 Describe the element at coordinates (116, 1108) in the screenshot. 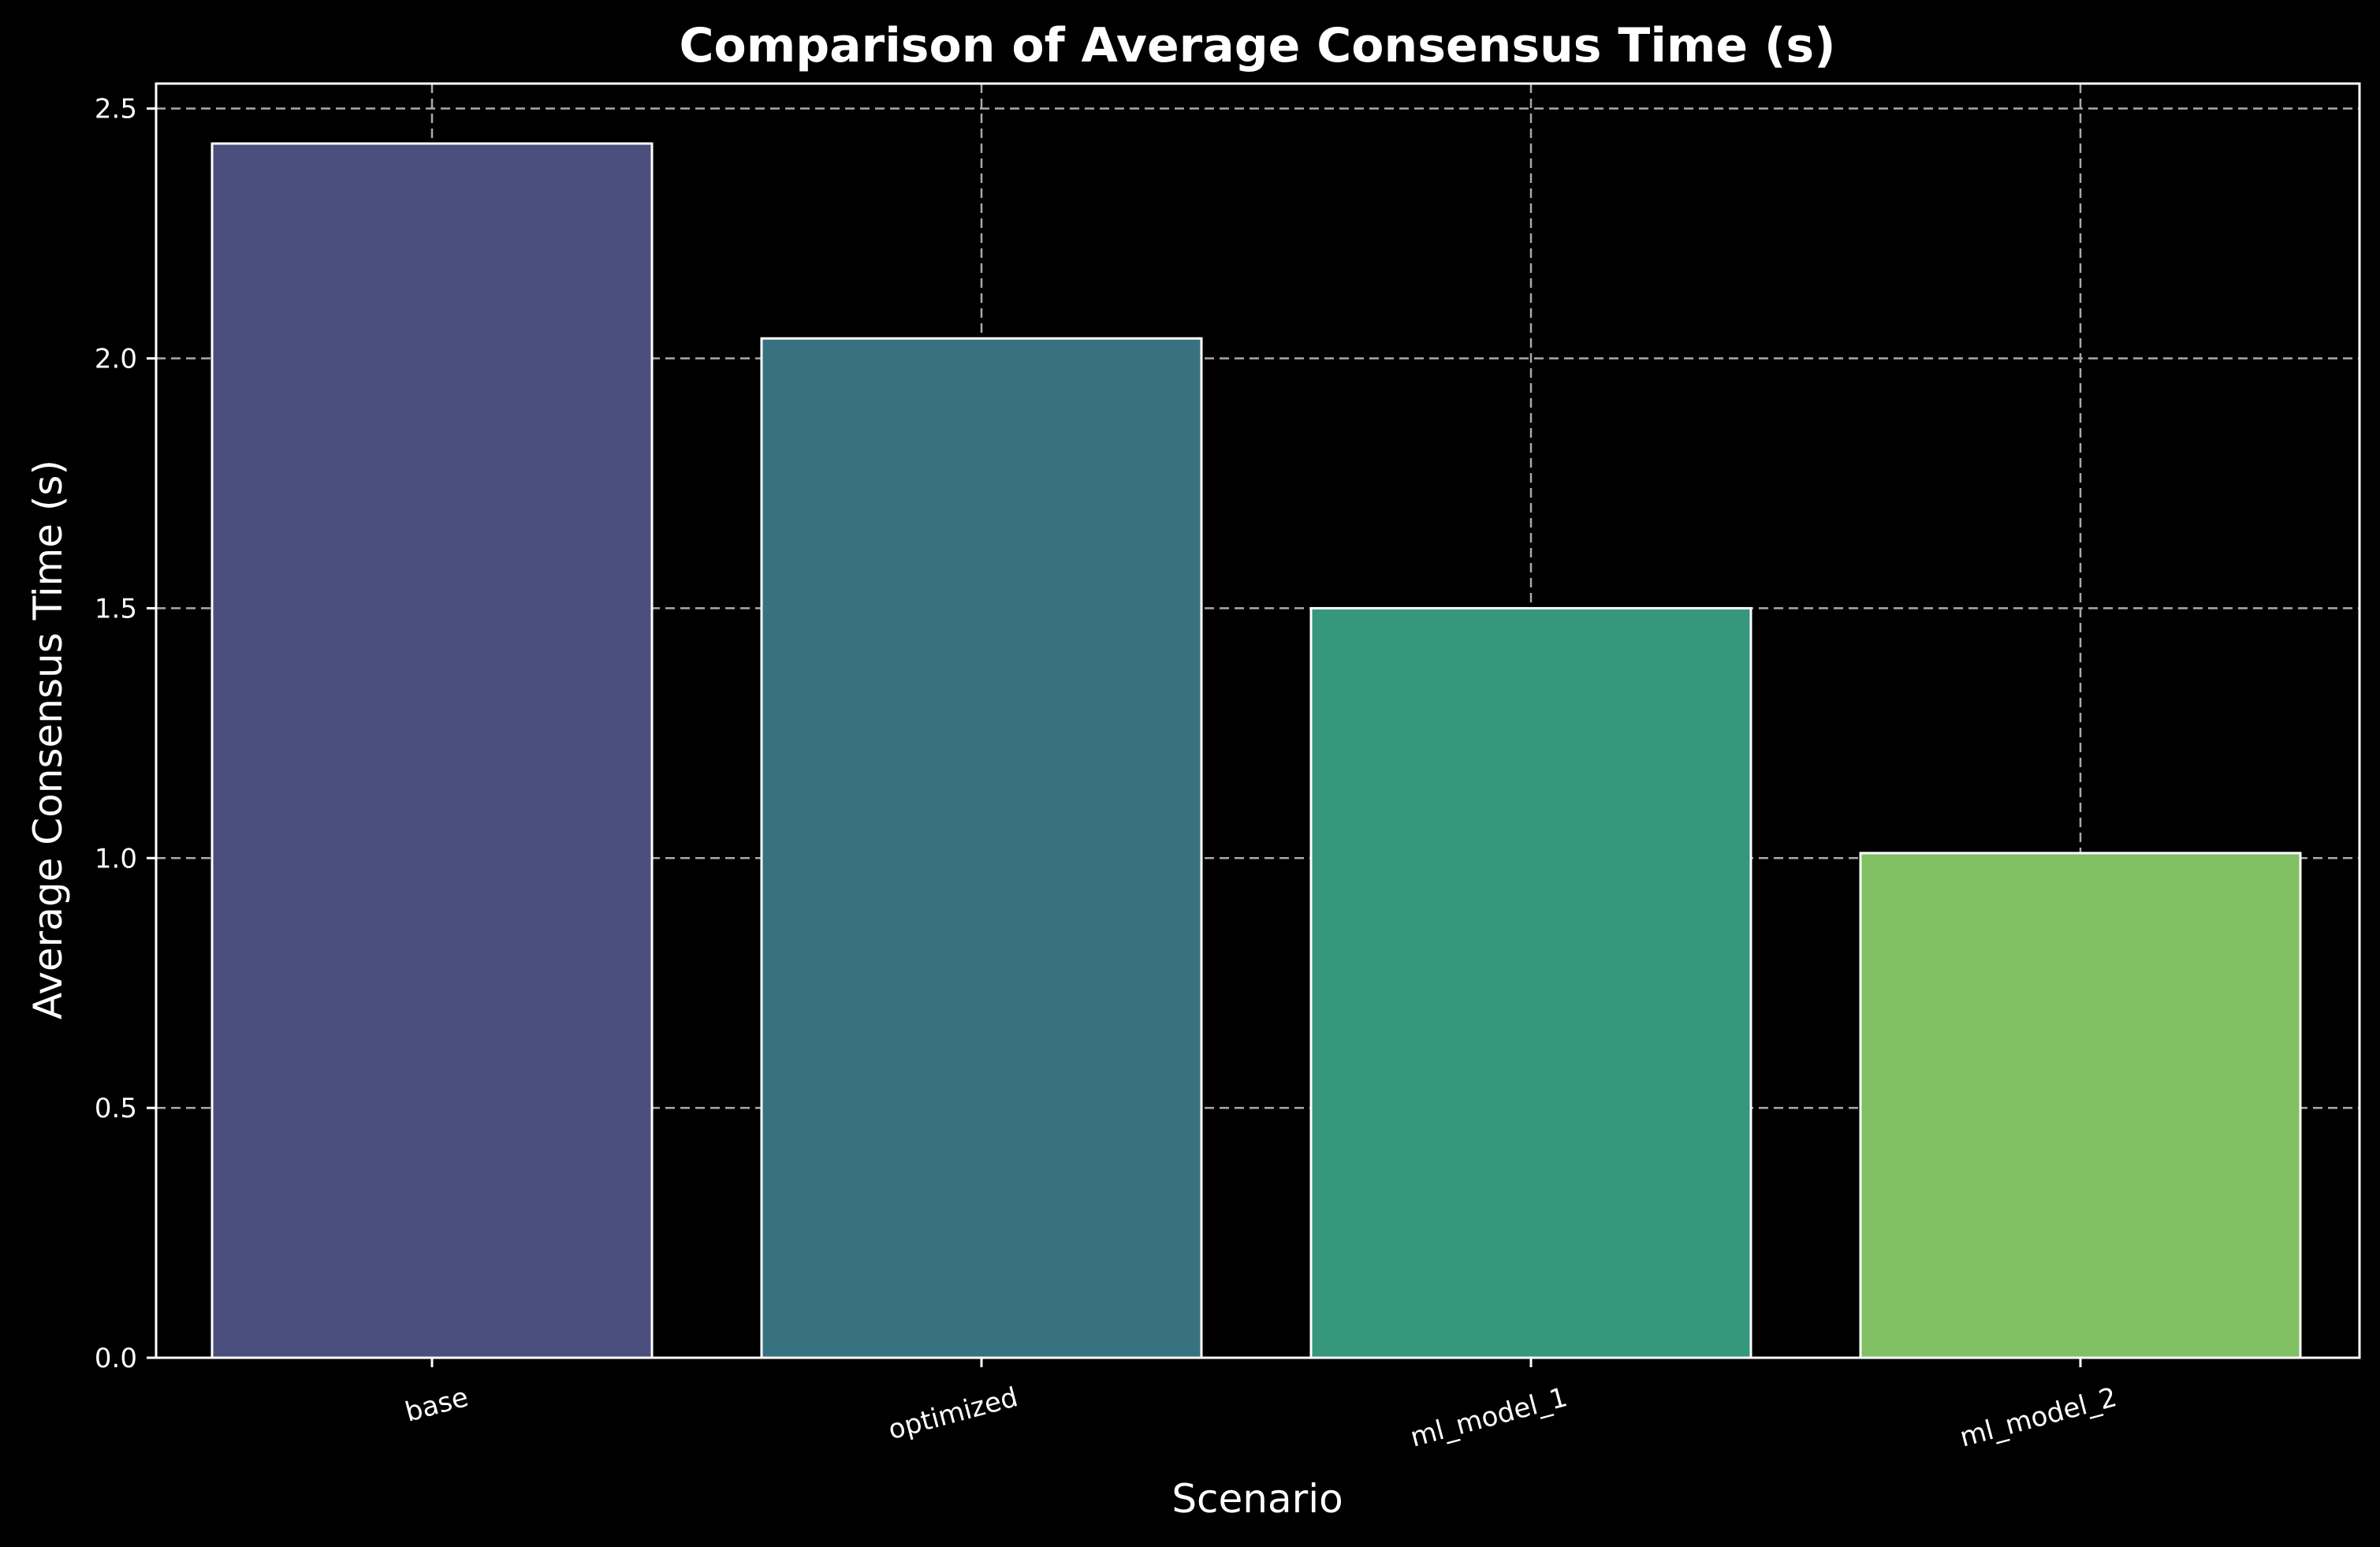

I see `y-tick-label: 0.5` at that location.